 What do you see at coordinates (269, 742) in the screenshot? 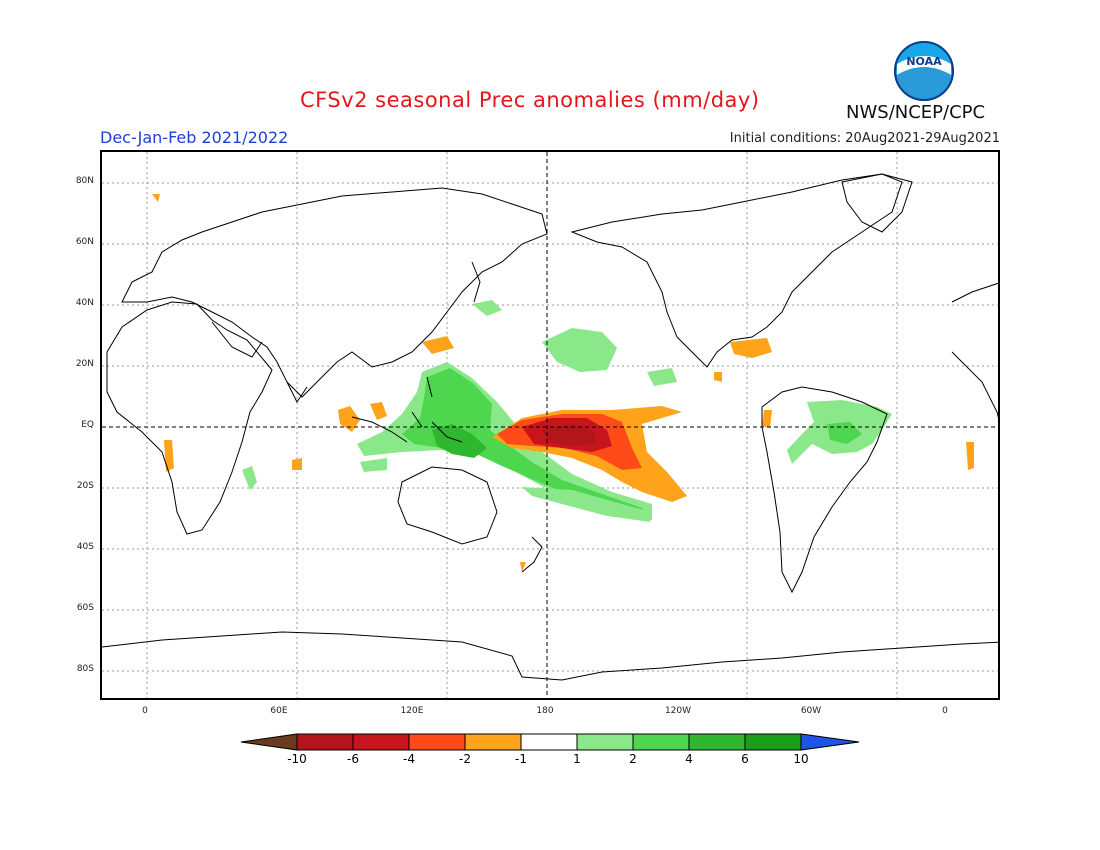
I see `colorbar-low-arrow` at bounding box center [269, 742].